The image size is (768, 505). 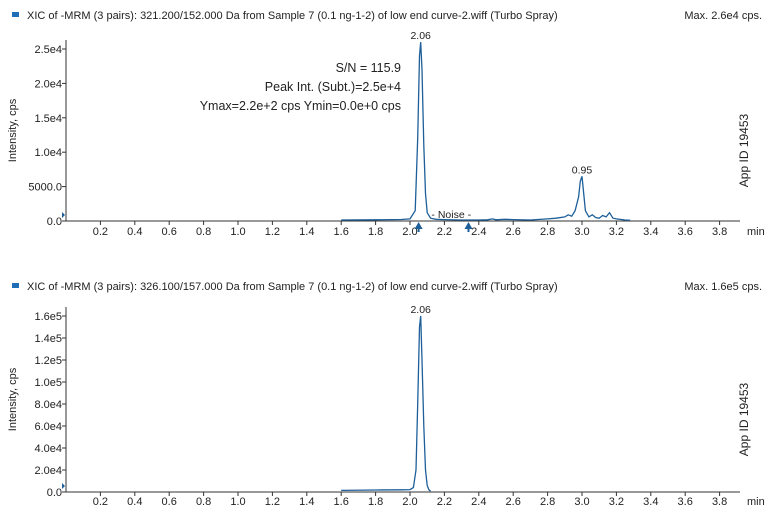 What do you see at coordinates (333, 87) in the screenshot?
I see `chart-1-annotation: Peak Int. (Subt.)=2.5e+4` at bounding box center [333, 87].